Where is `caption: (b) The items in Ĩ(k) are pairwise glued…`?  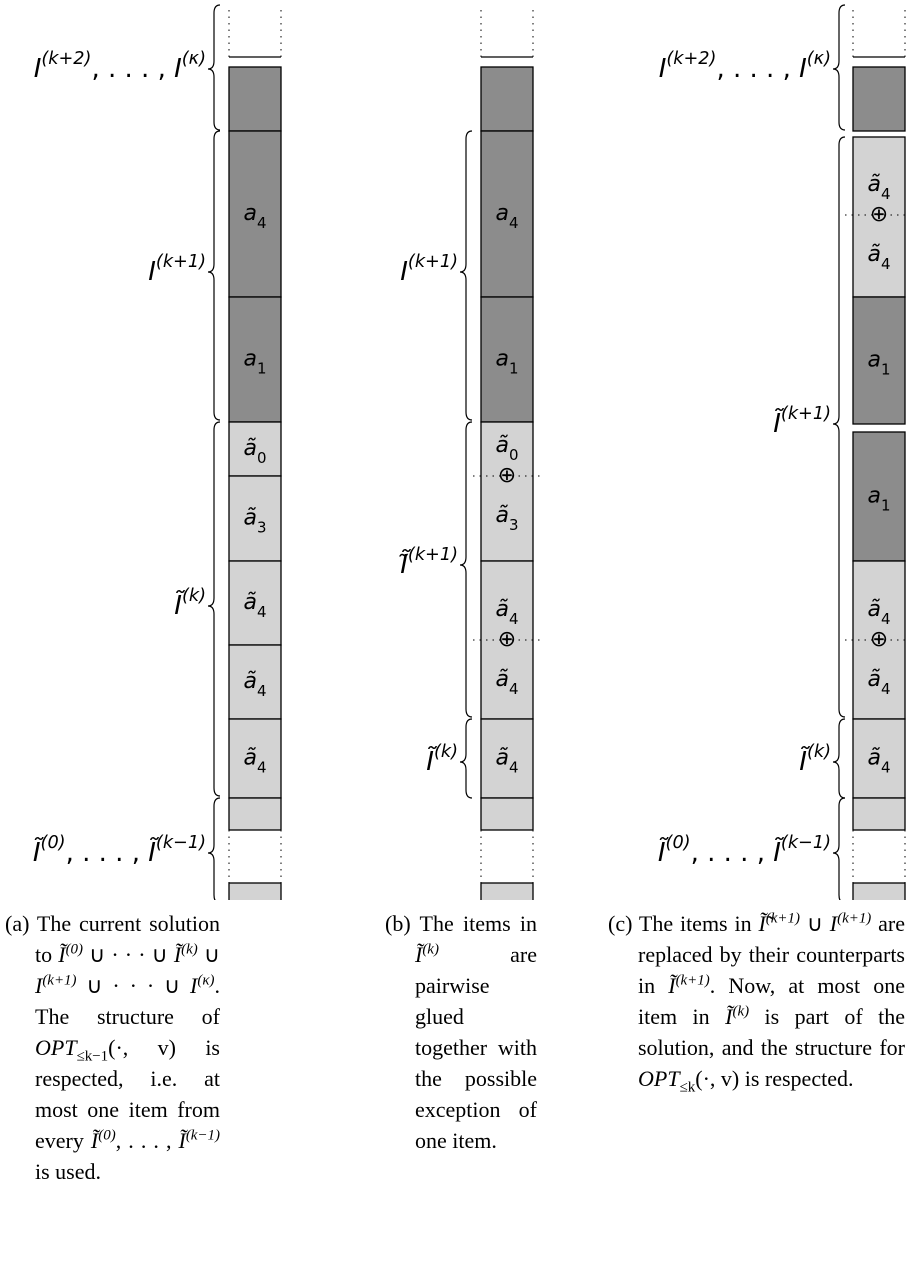
caption: (b) The items in Ĩ(k) are pairwise glued… is located at coordinates (461, 1032).